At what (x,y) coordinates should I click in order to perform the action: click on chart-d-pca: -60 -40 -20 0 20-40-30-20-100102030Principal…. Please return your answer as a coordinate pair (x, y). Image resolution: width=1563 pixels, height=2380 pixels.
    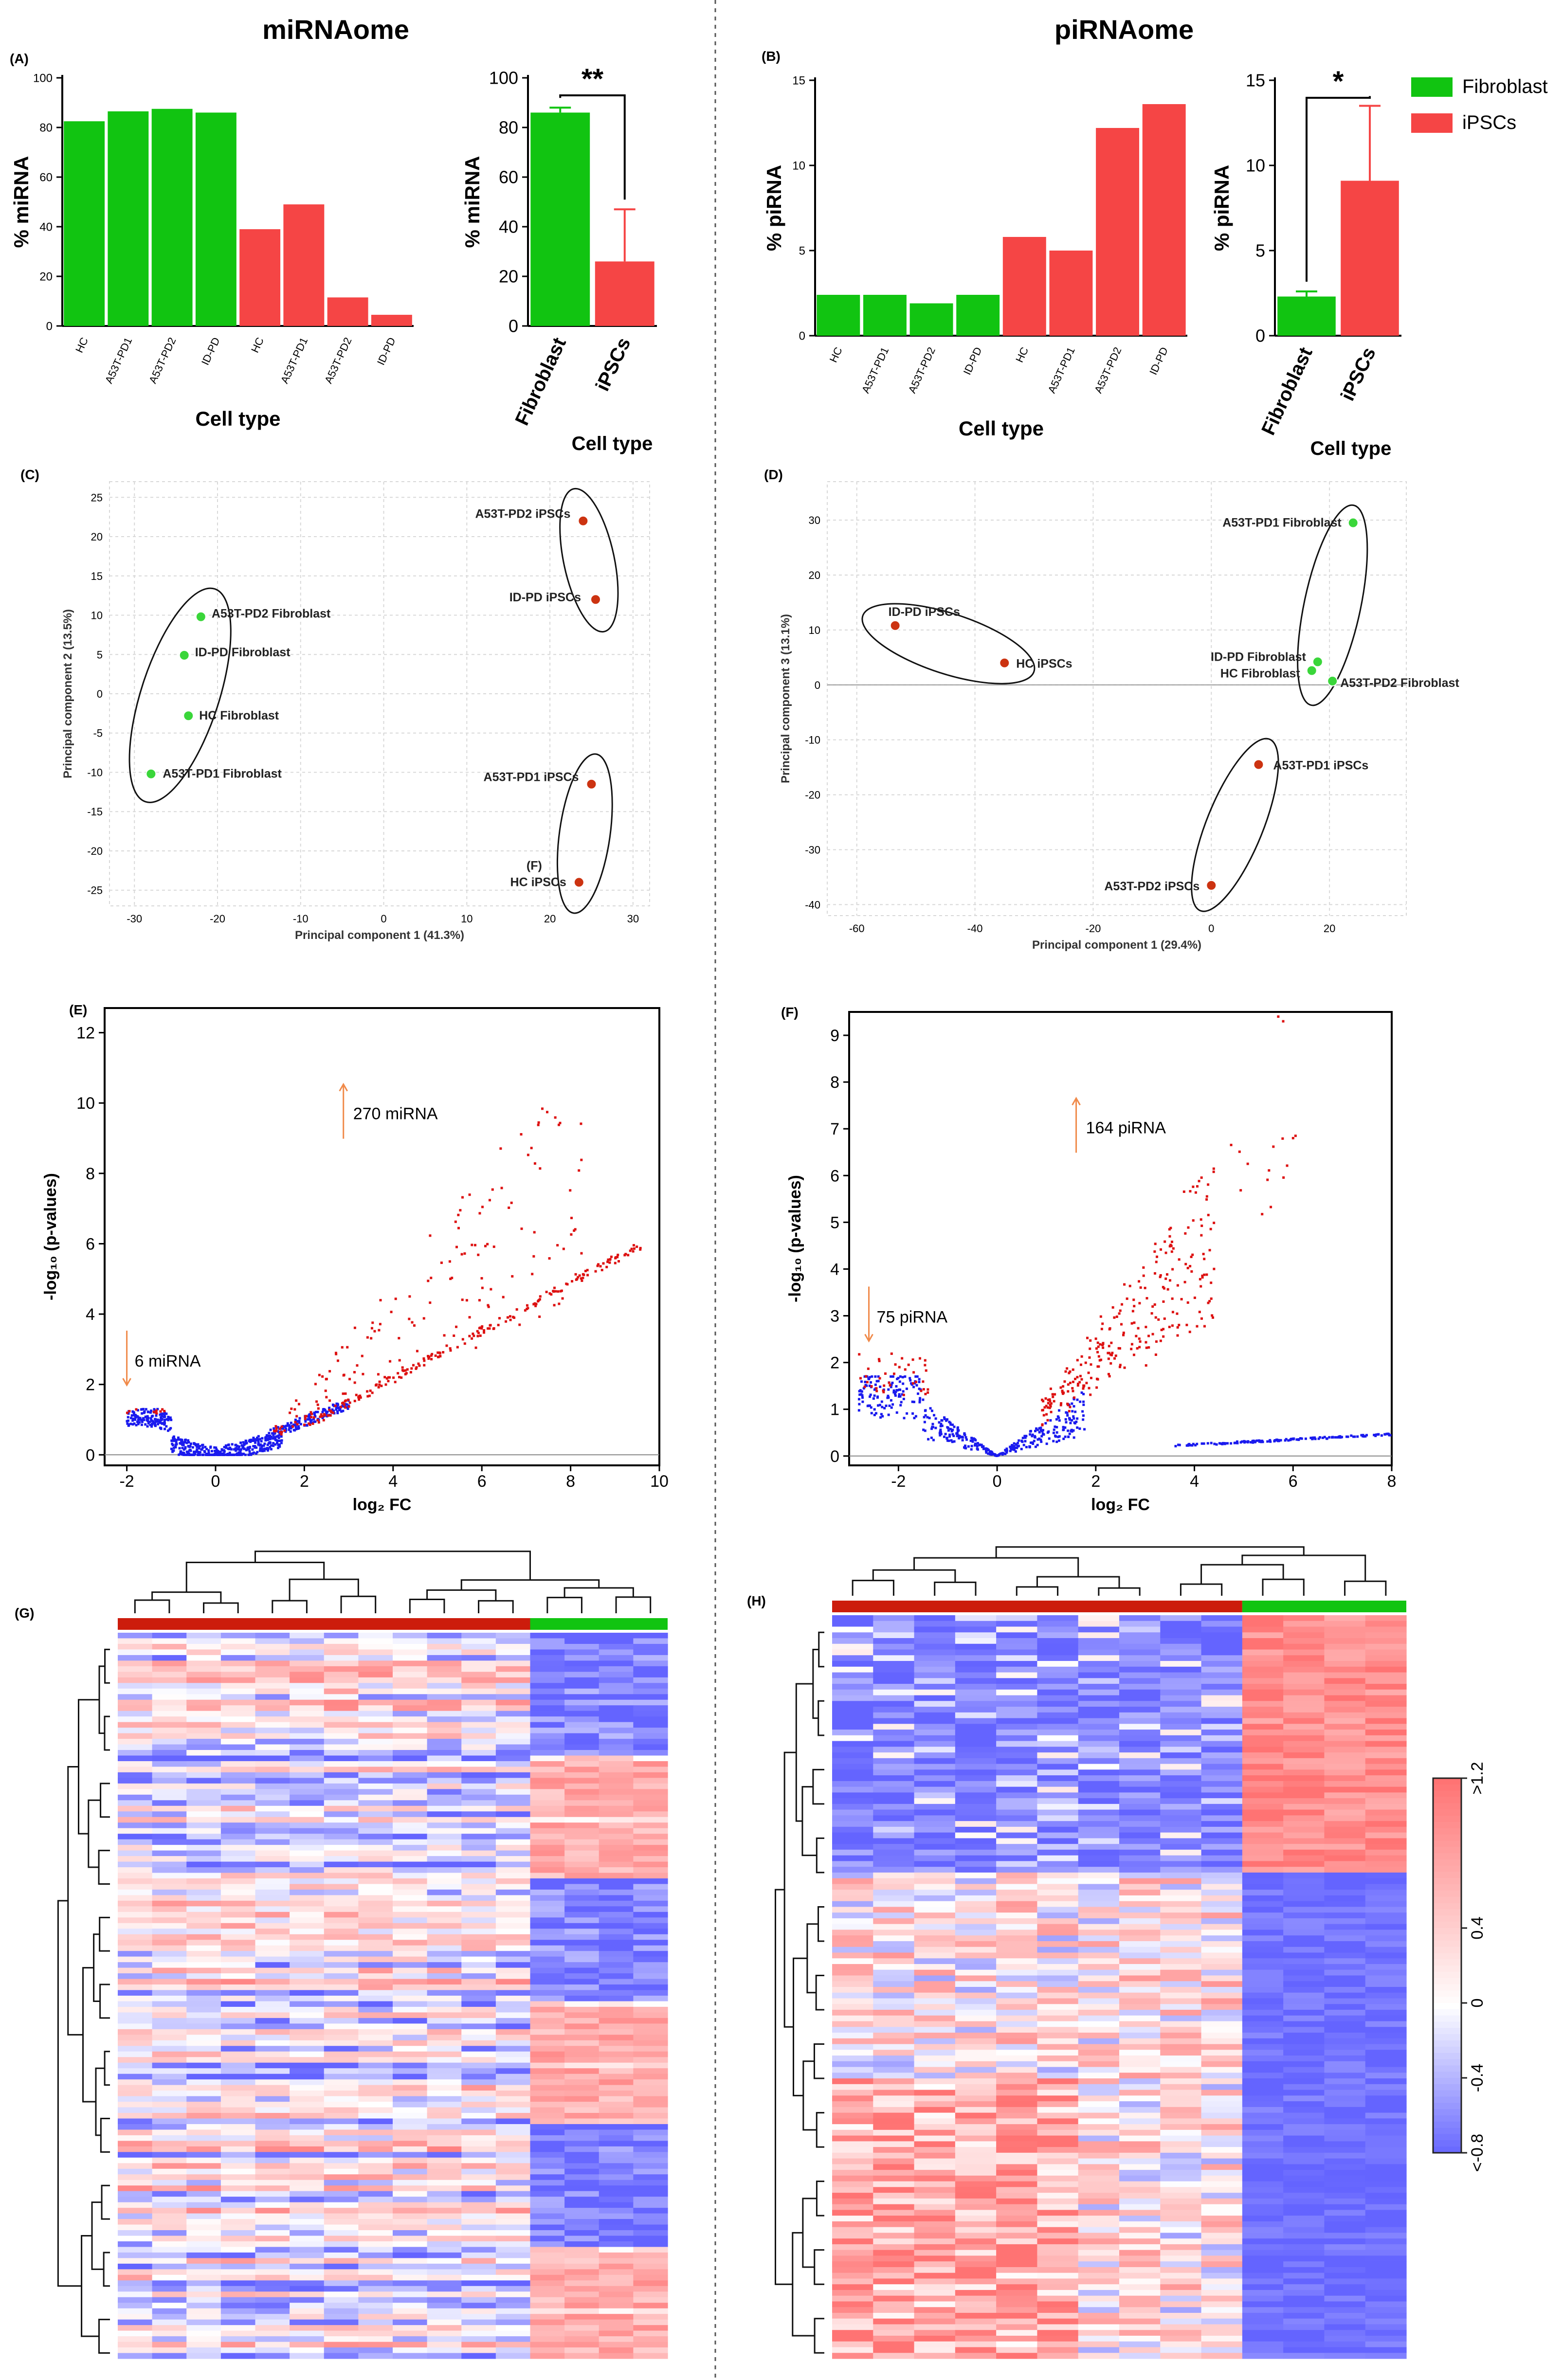
    Looking at the image, I should click on (1119, 695).